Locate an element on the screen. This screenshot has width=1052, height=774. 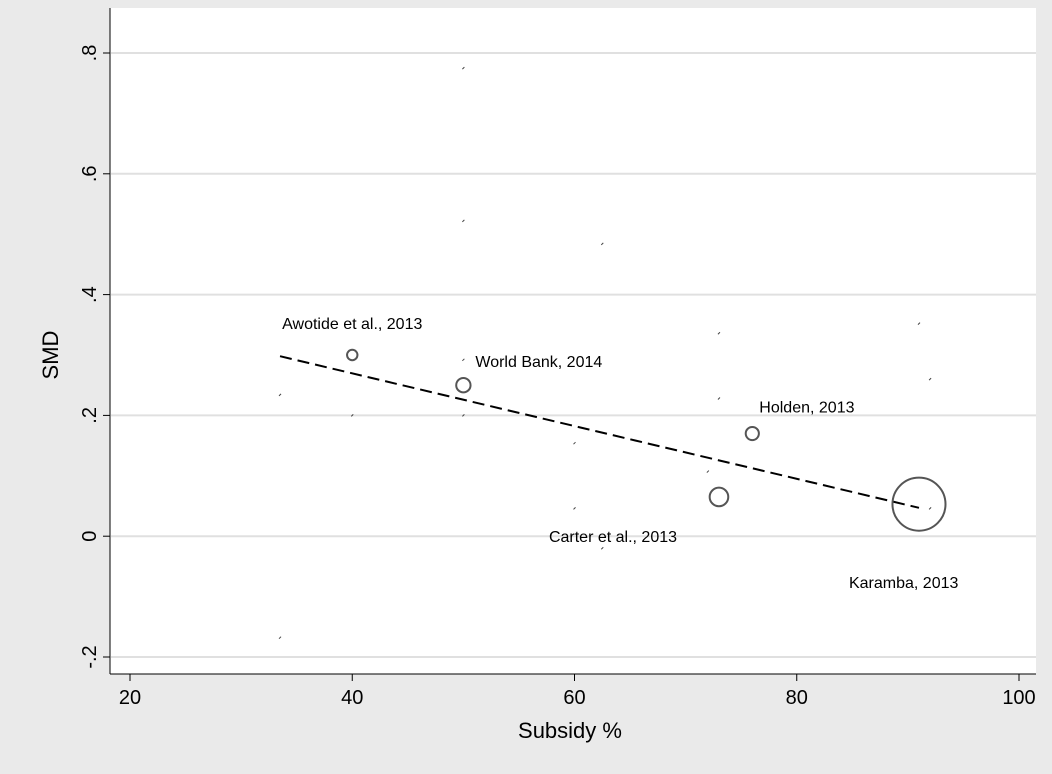
fit-line-group is located at coordinates (599, 432).